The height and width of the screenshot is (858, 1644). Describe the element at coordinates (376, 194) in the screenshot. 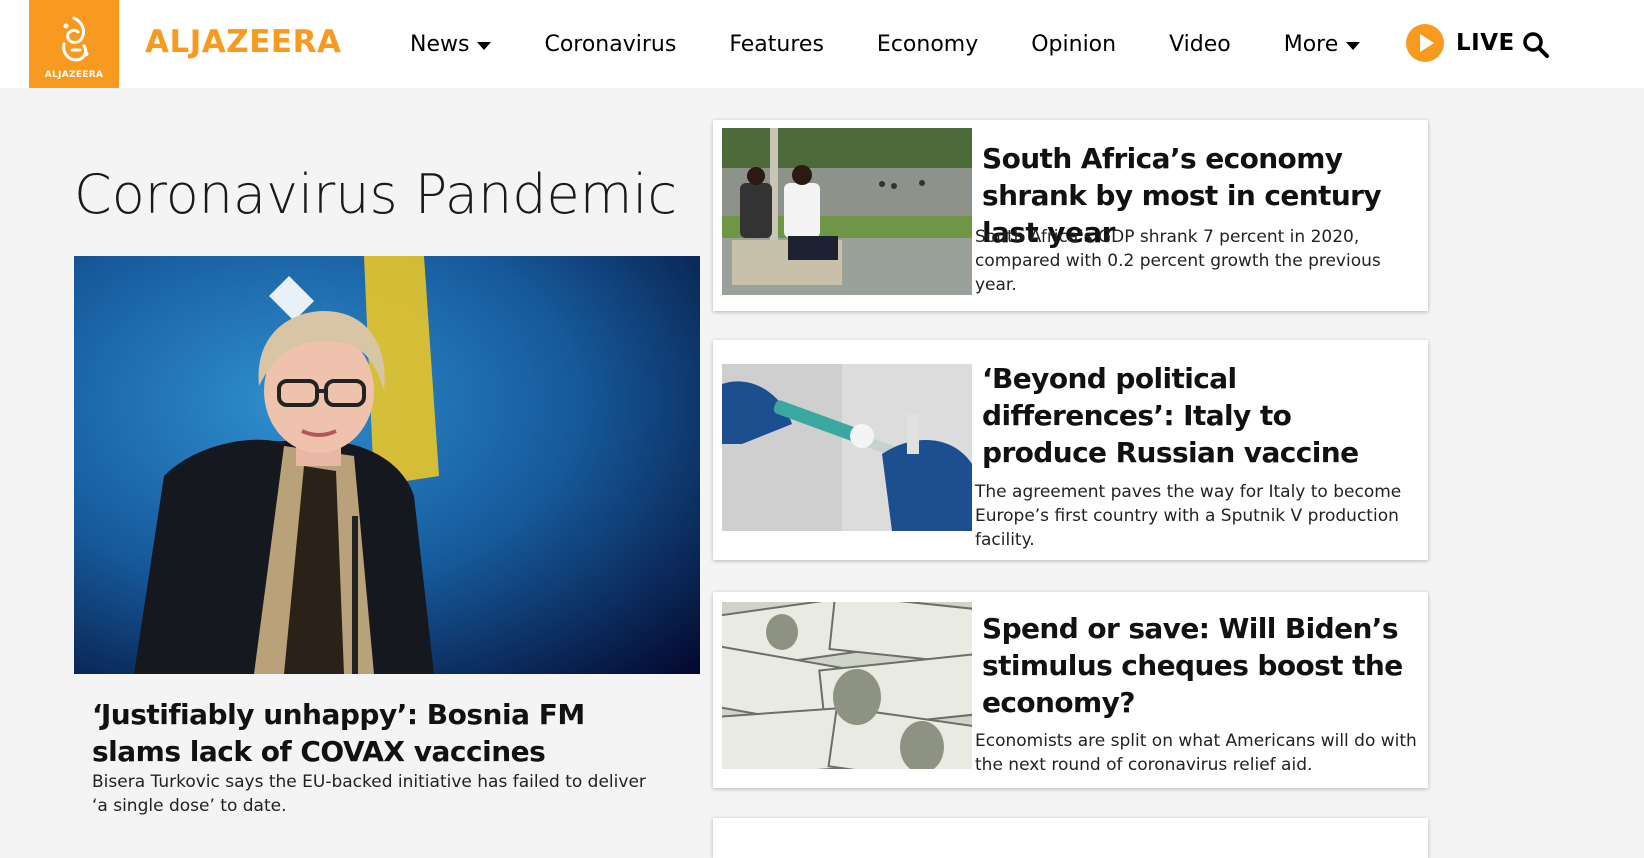

I see `page-title: Coronavirus Pandemic` at that location.